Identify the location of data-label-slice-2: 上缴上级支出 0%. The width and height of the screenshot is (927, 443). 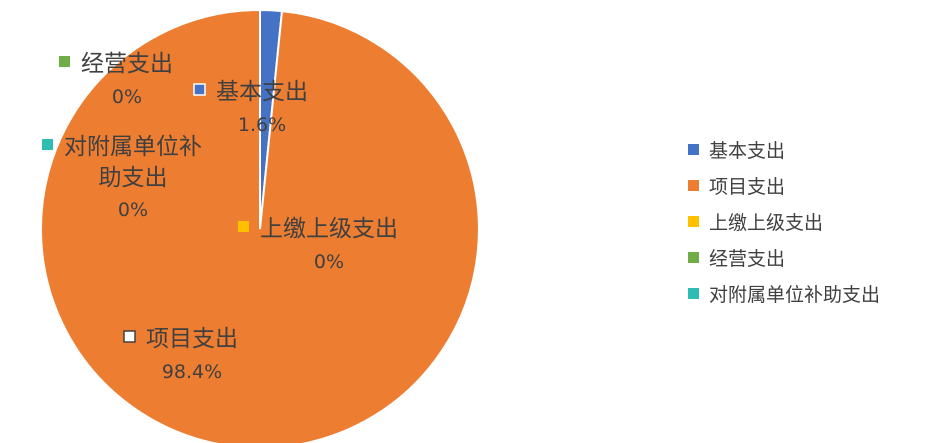
(318, 244).